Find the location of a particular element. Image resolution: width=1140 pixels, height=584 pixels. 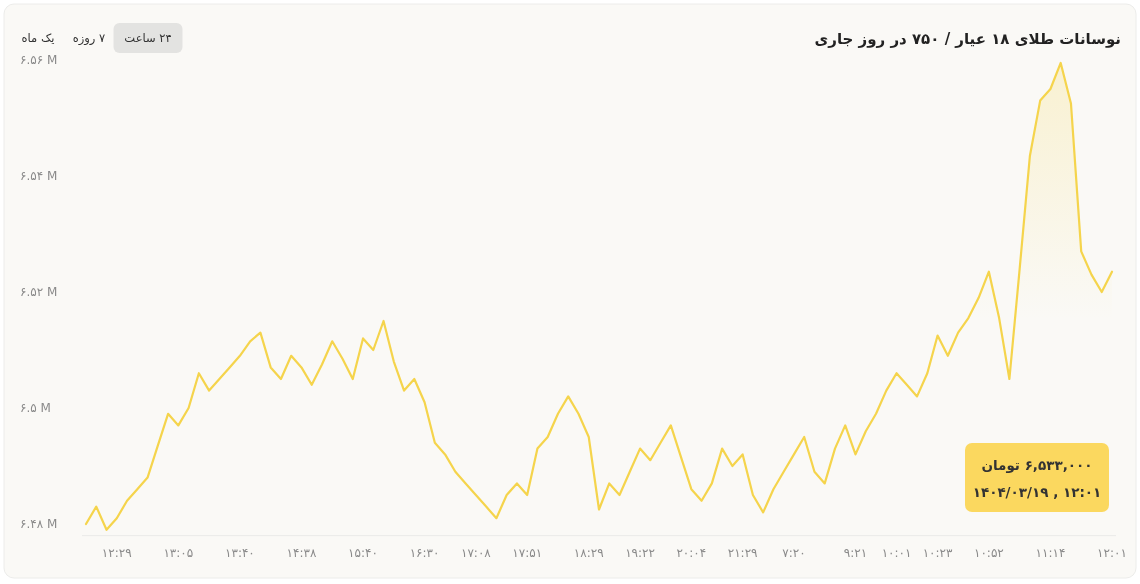

x-tick-label: ۱۷:۵۱ is located at coordinates (527, 553).